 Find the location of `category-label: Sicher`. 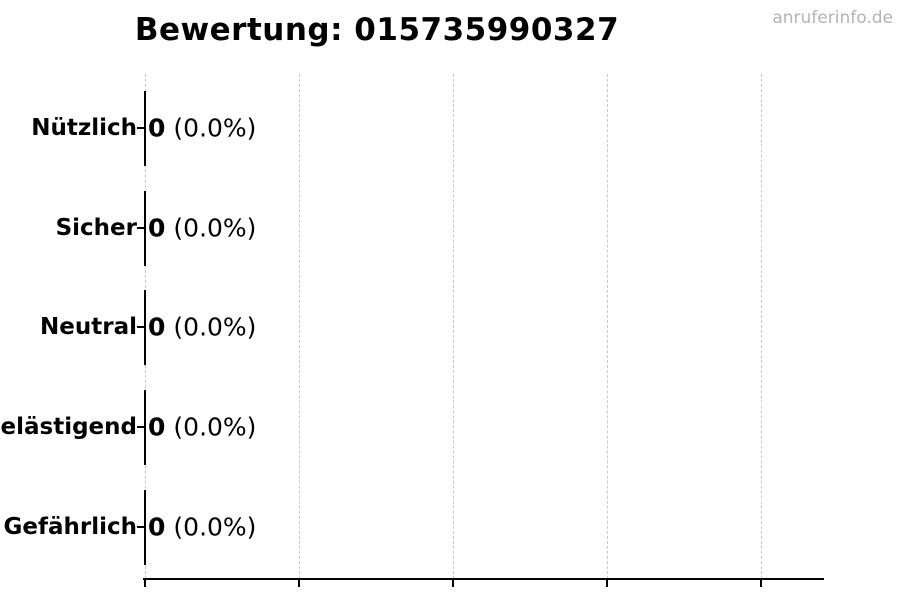

category-label: Sicher is located at coordinates (96, 228).